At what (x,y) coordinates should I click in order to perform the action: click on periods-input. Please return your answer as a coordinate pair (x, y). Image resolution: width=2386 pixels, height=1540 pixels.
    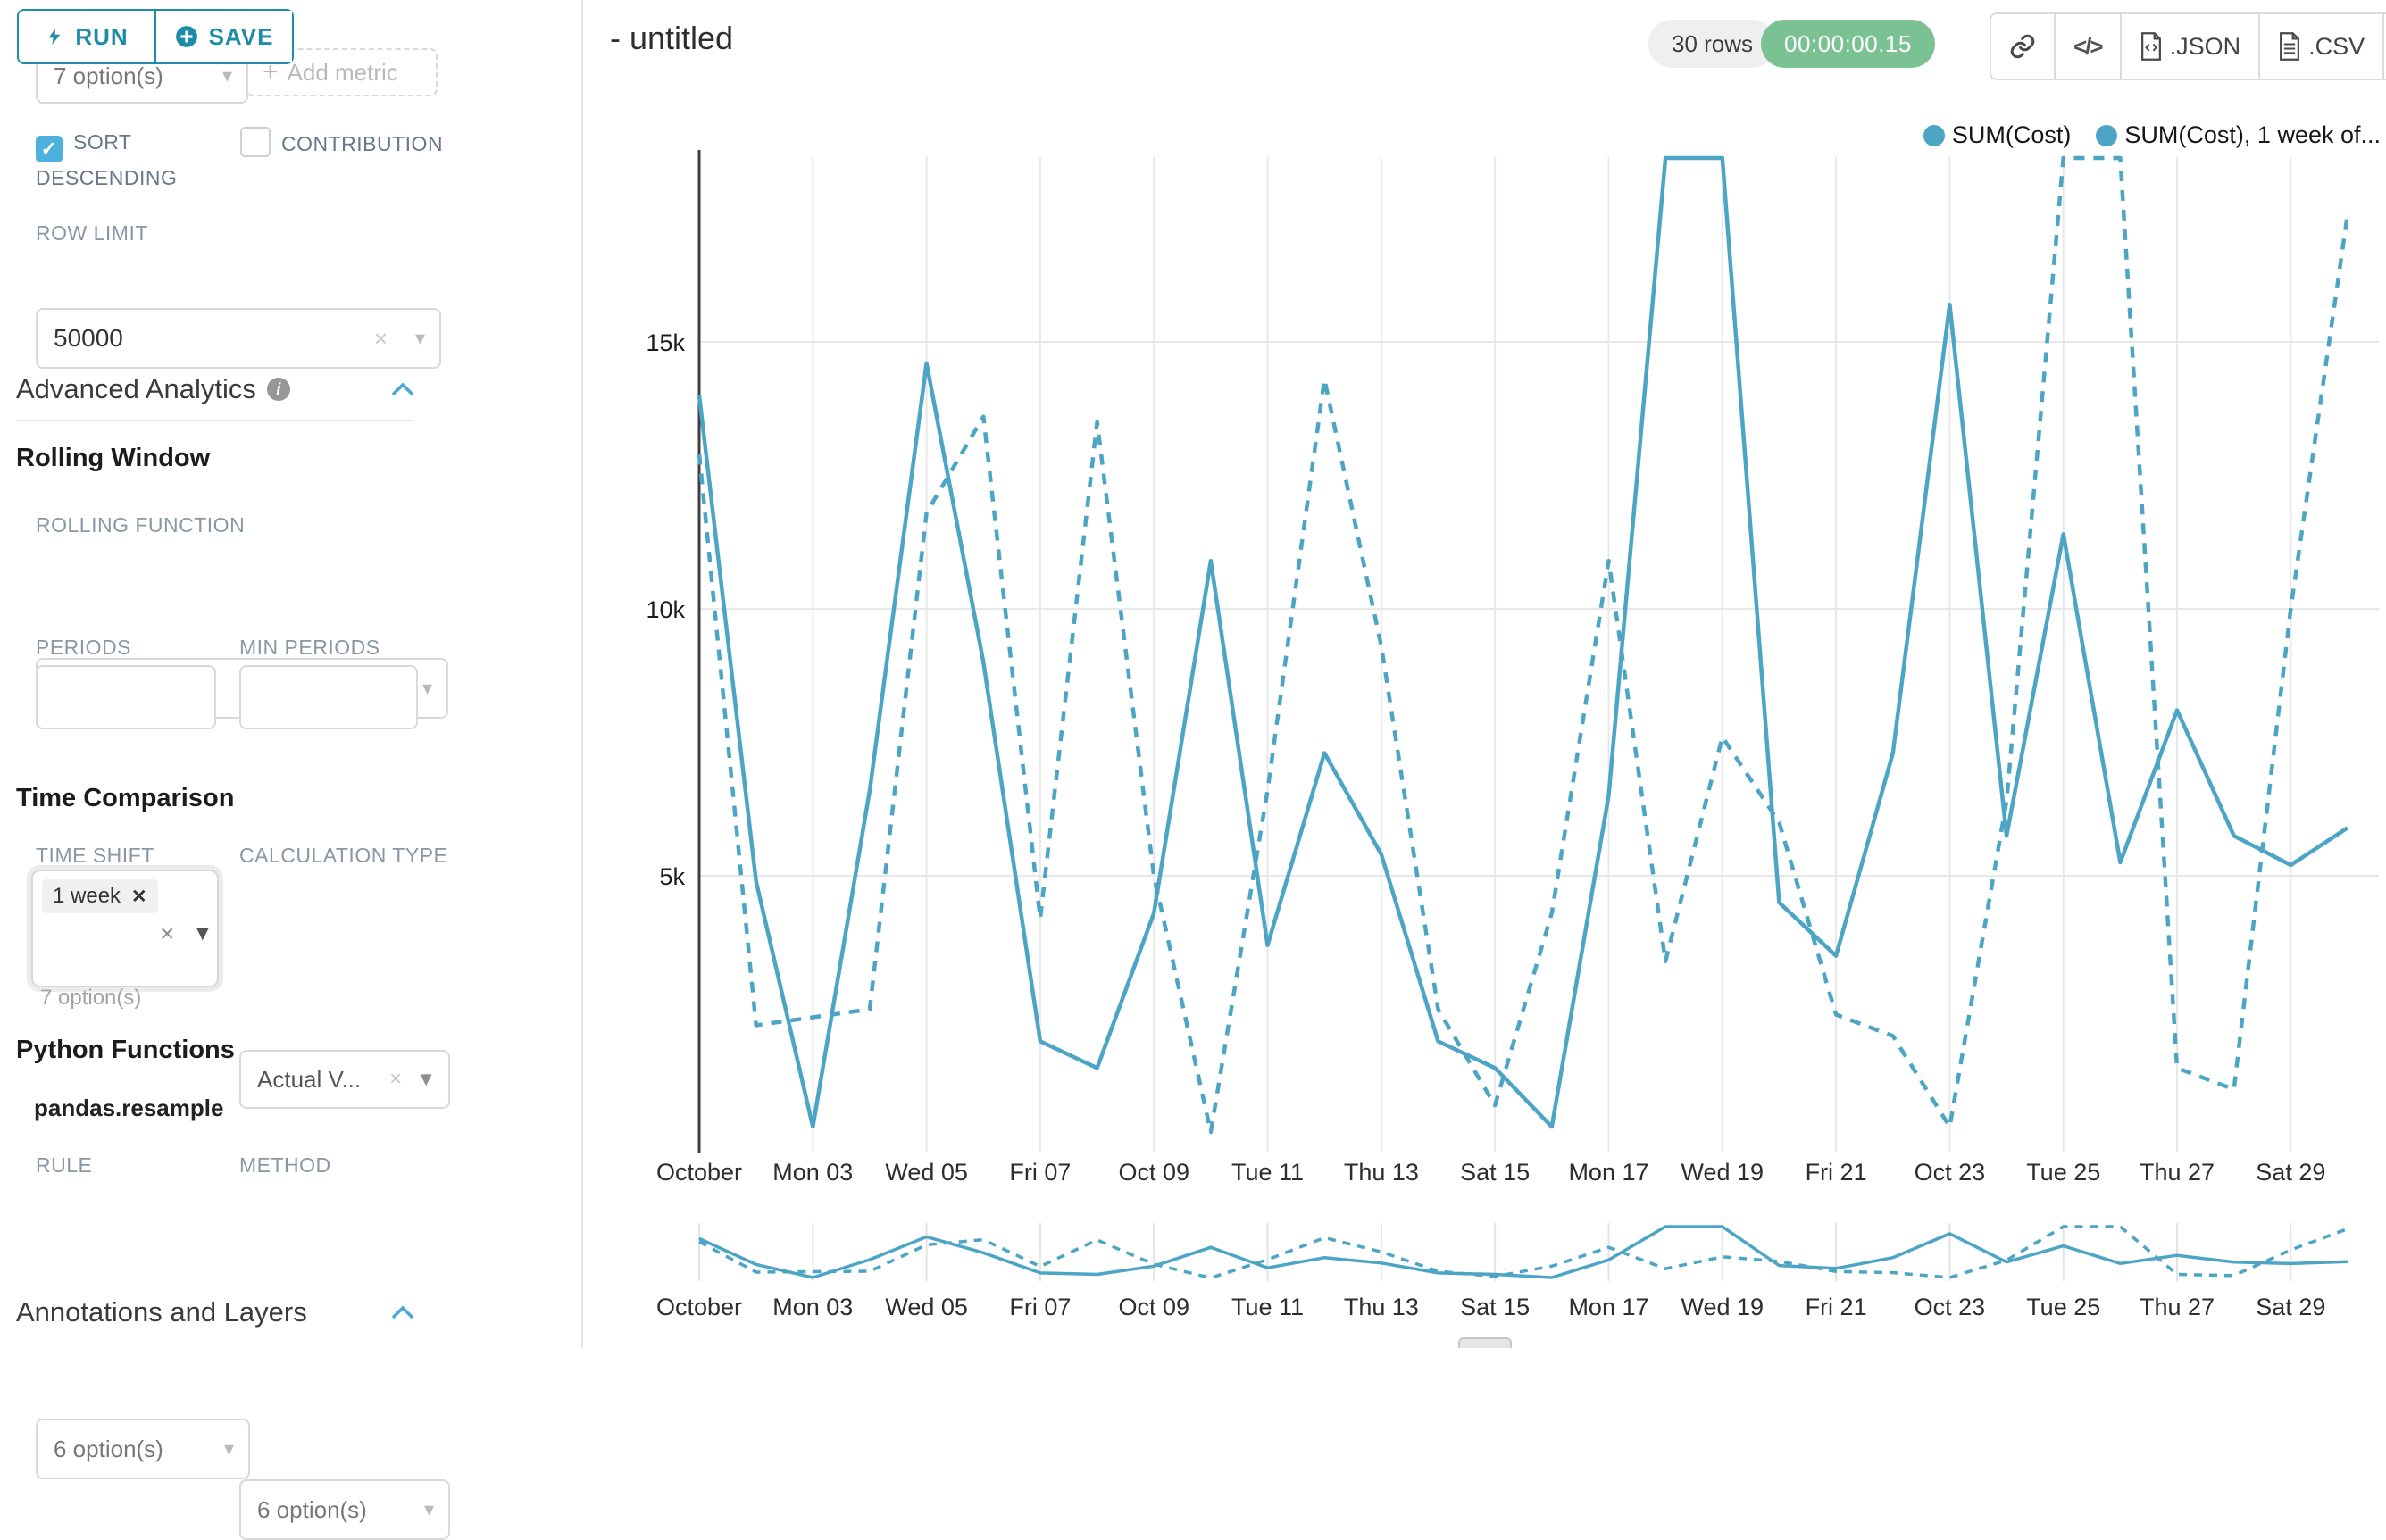
    Looking at the image, I should click on (126, 697).